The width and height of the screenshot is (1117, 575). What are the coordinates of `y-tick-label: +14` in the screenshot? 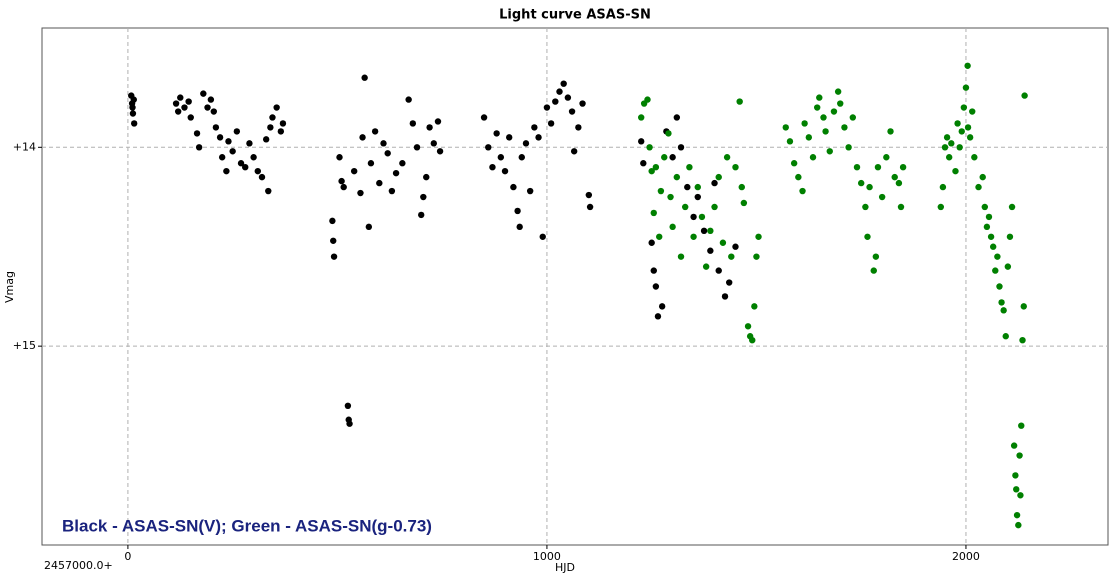 It's located at (24, 146).